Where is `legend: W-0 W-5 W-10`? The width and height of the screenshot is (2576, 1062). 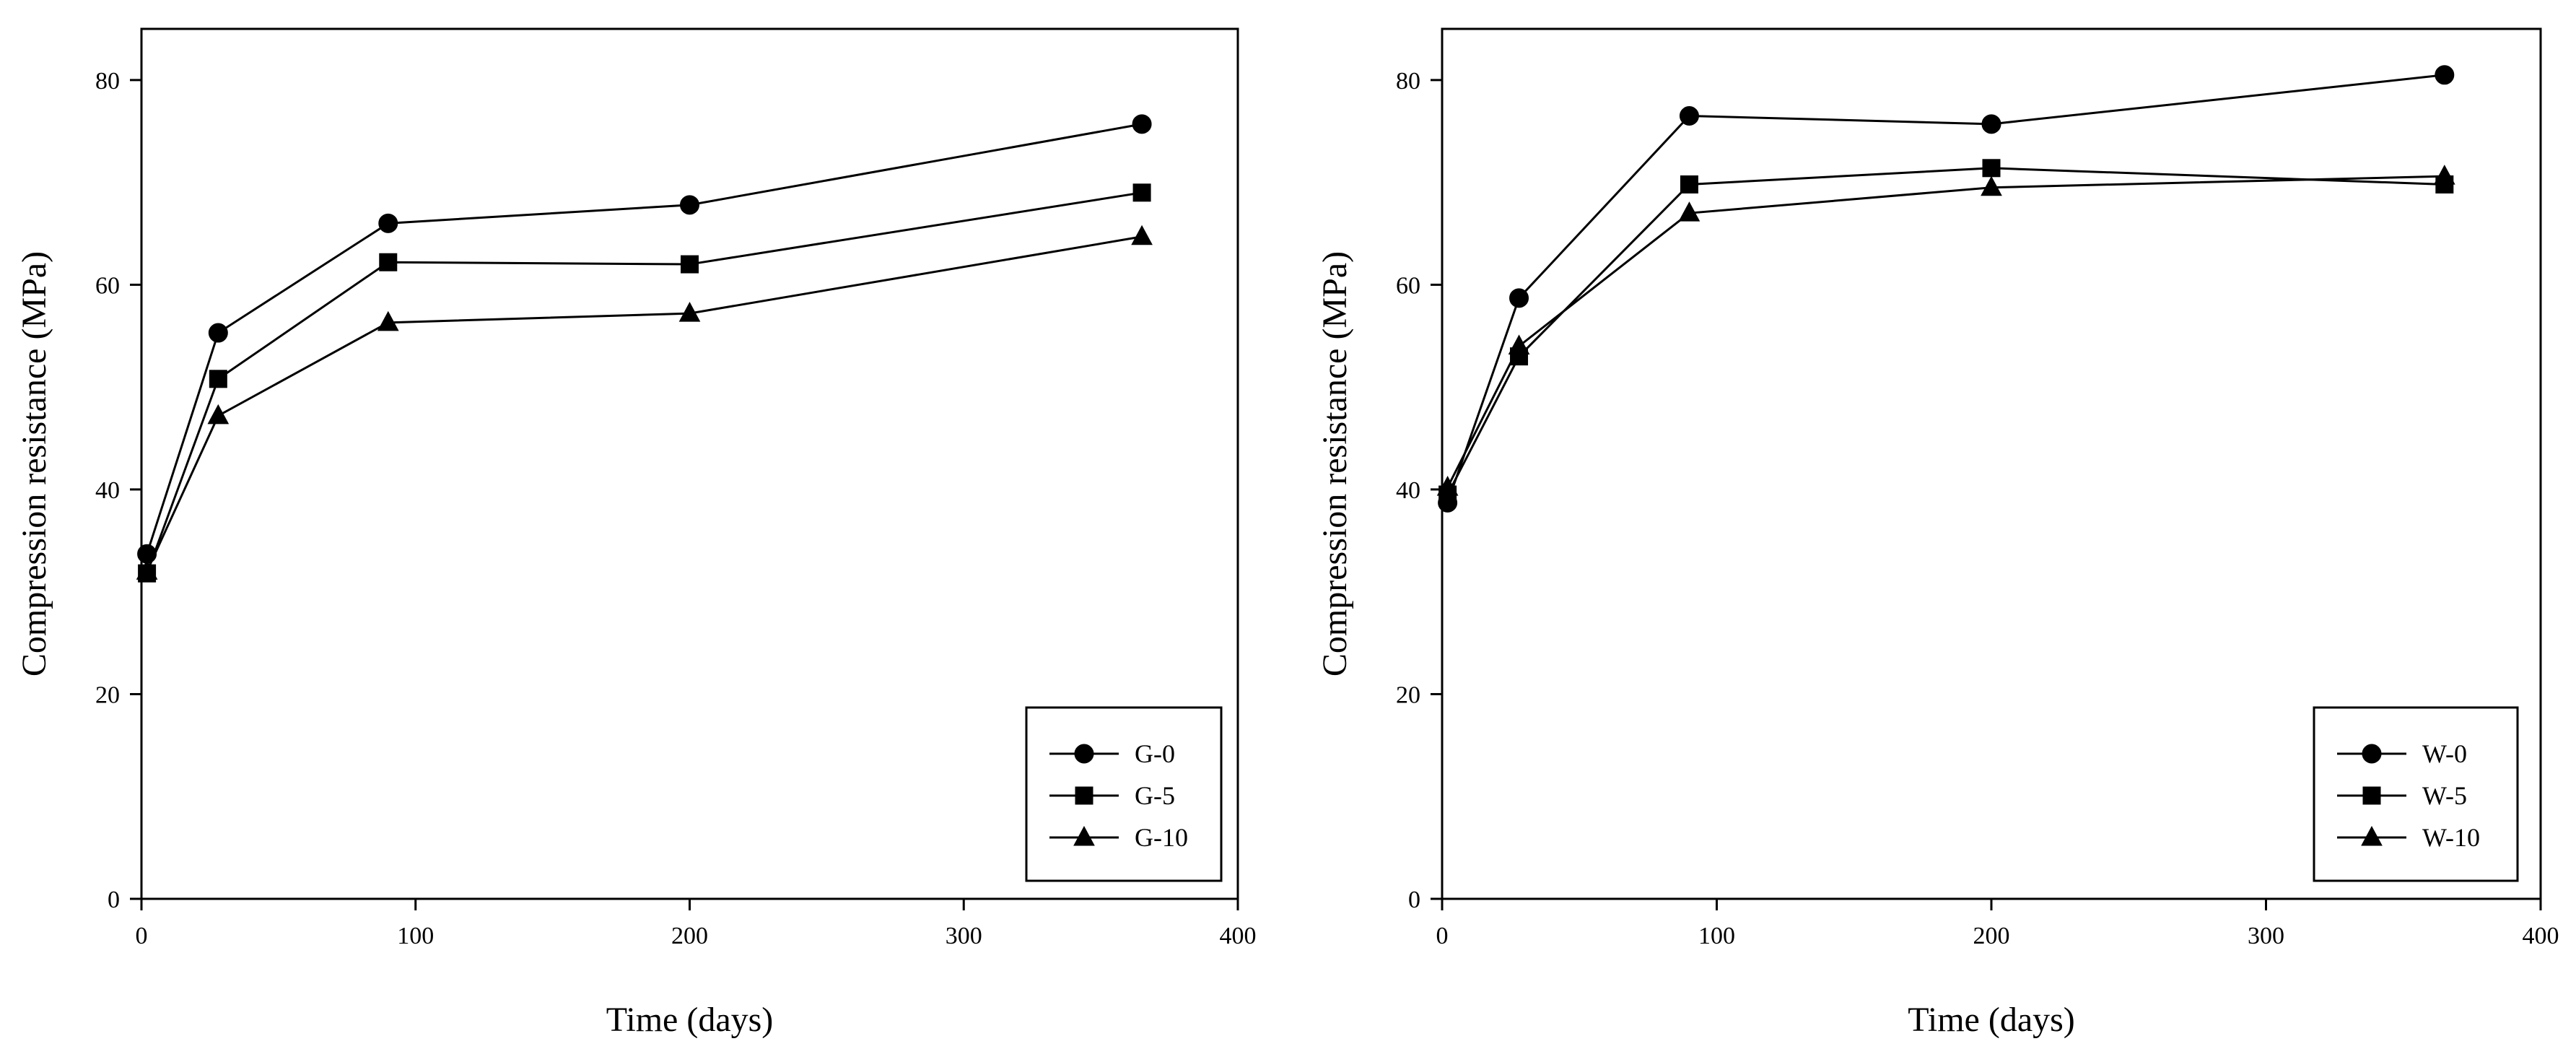
legend: W-0 W-5 W-10 is located at coordinates (2416, 794).